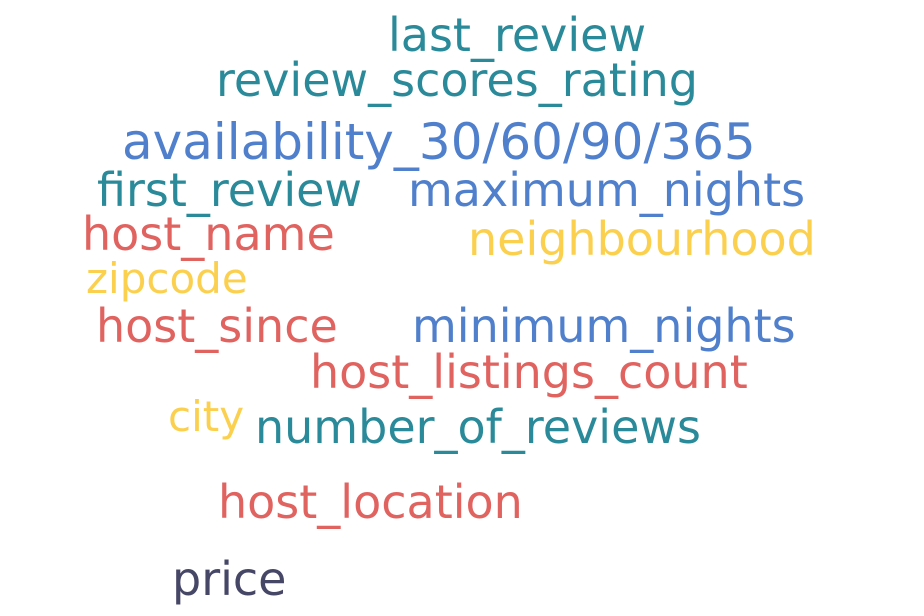 This screenshot has height=616, width=924. Describe the element at coordinates (517, 35) in the screenshot. I see `word-last-review: last_review` at that location.